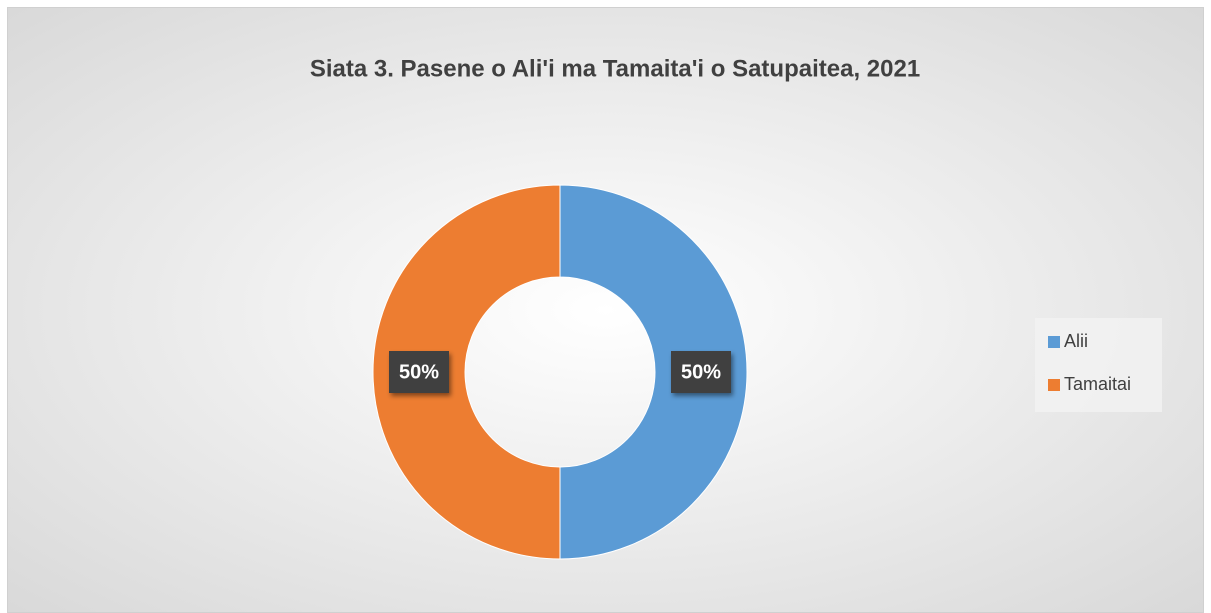 This screenshot has width=1211, height=613. What do you see at coordinates (1076, 341) in the screenshot?
I see `legend-label: Alii` at bounding box center [1076, 341].